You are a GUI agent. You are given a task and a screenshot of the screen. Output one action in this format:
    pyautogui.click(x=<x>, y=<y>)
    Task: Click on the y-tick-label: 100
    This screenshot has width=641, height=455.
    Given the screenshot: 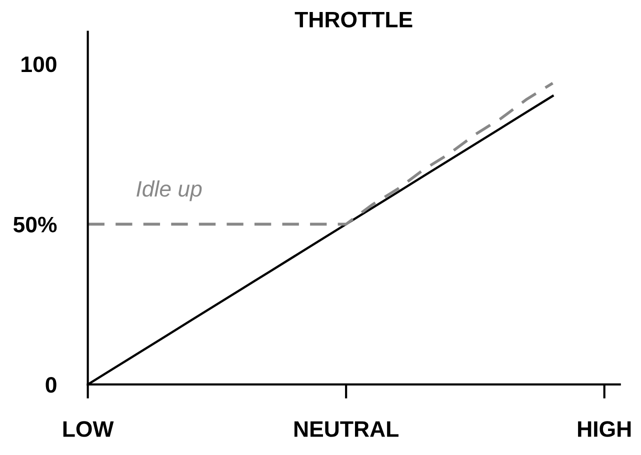 What is the action you would take?
    pyautogui.click(x=39, y=64)
    